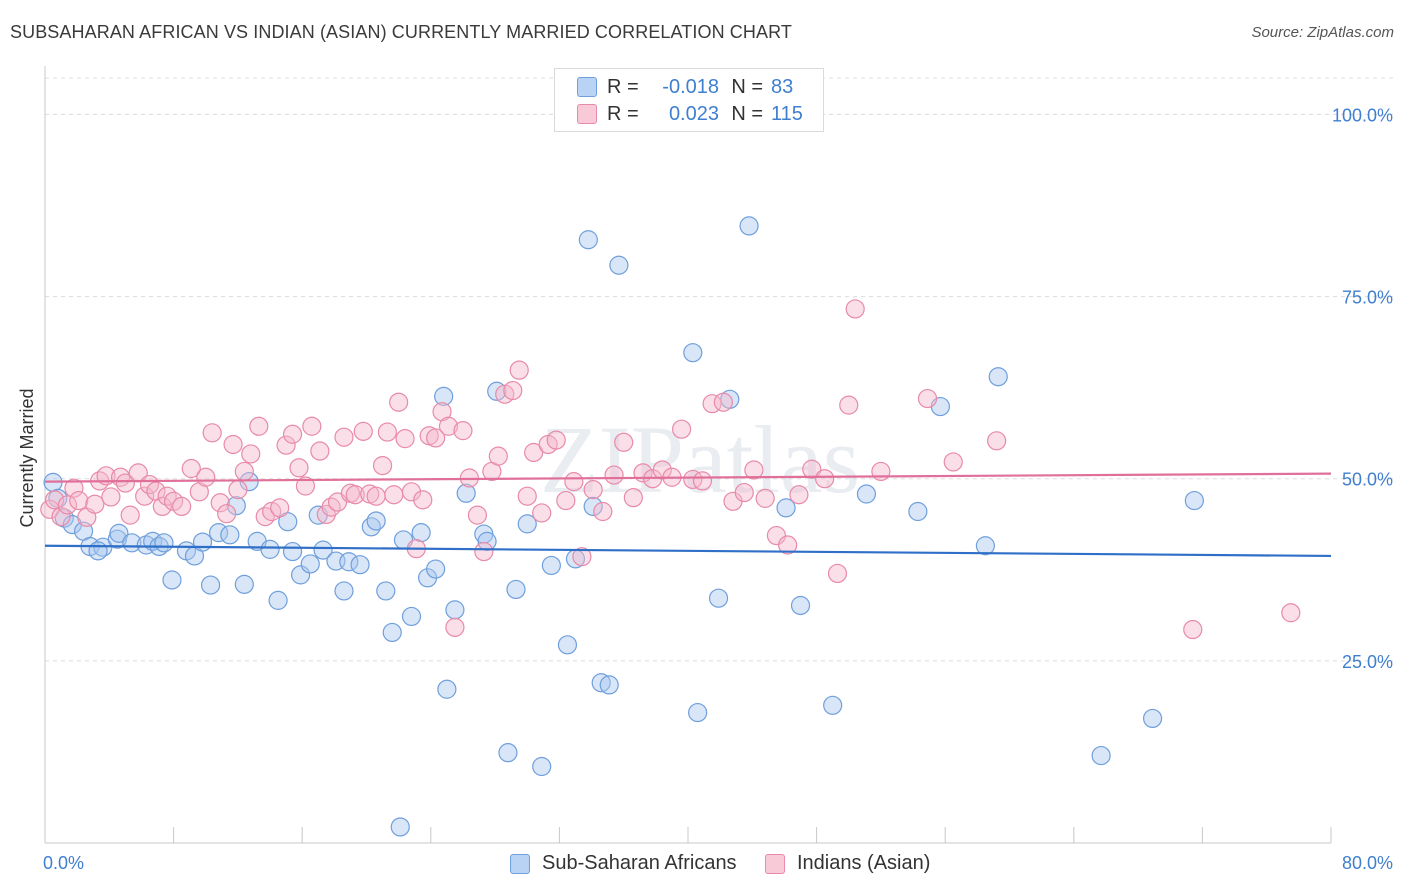 This screenshot has width=1406, height=892. What do you see at coordinates (1367, 298) in the screenshot?
I see `y-tick-label: 75.0%` at bounding box center [1367, 298].